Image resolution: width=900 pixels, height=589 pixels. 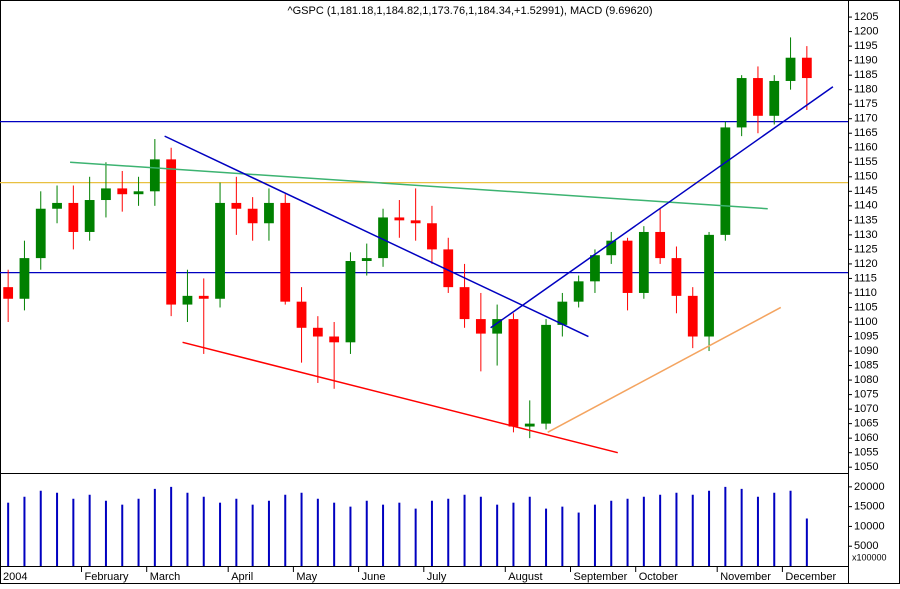 I want to click on y-tick-label: 1130, so click(x=866, y=235).